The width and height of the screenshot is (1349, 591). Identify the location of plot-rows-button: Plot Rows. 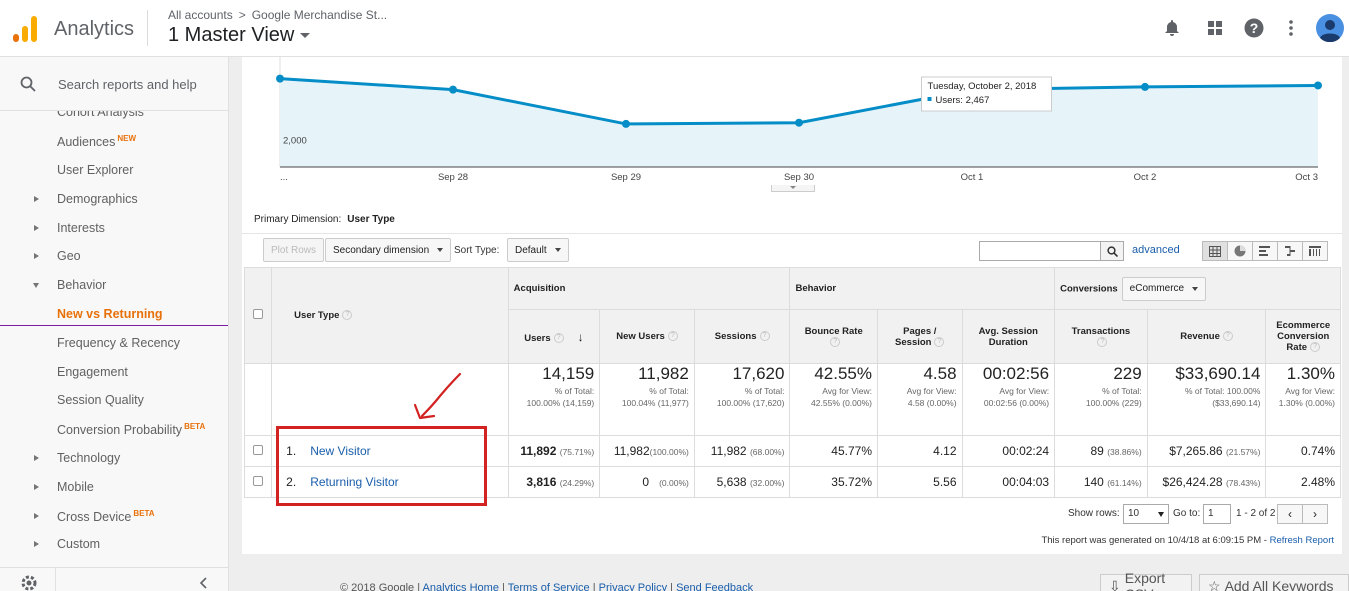
(294, 250).